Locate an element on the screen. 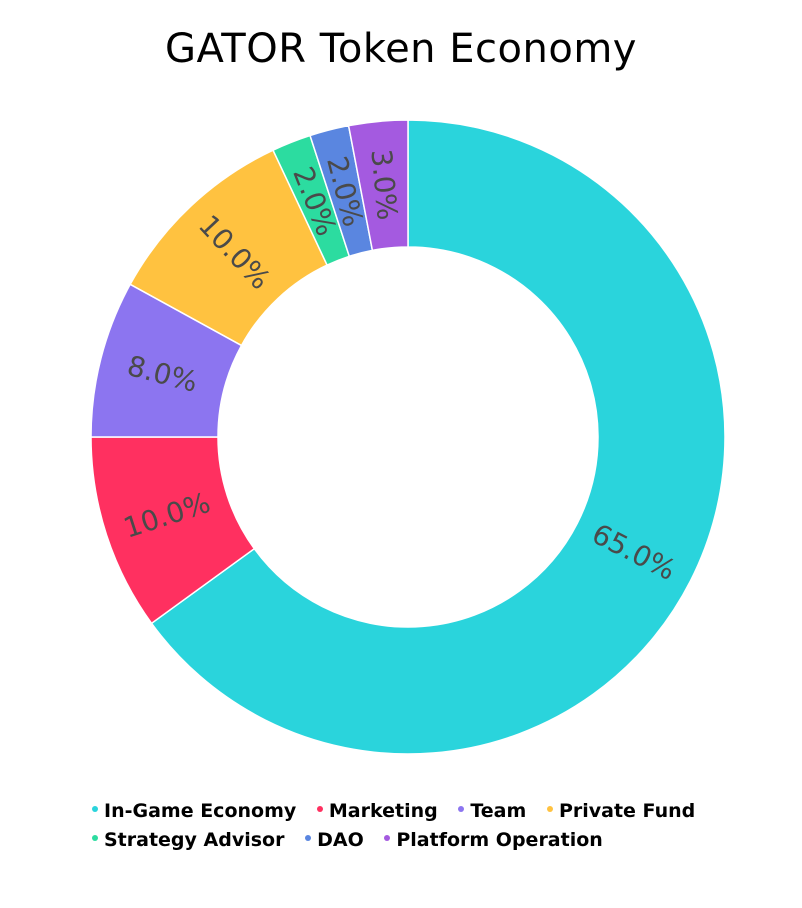 This screenshot has height=908, width=802. legend-item-marketing: Marketing is located at coordinates (377, 811).